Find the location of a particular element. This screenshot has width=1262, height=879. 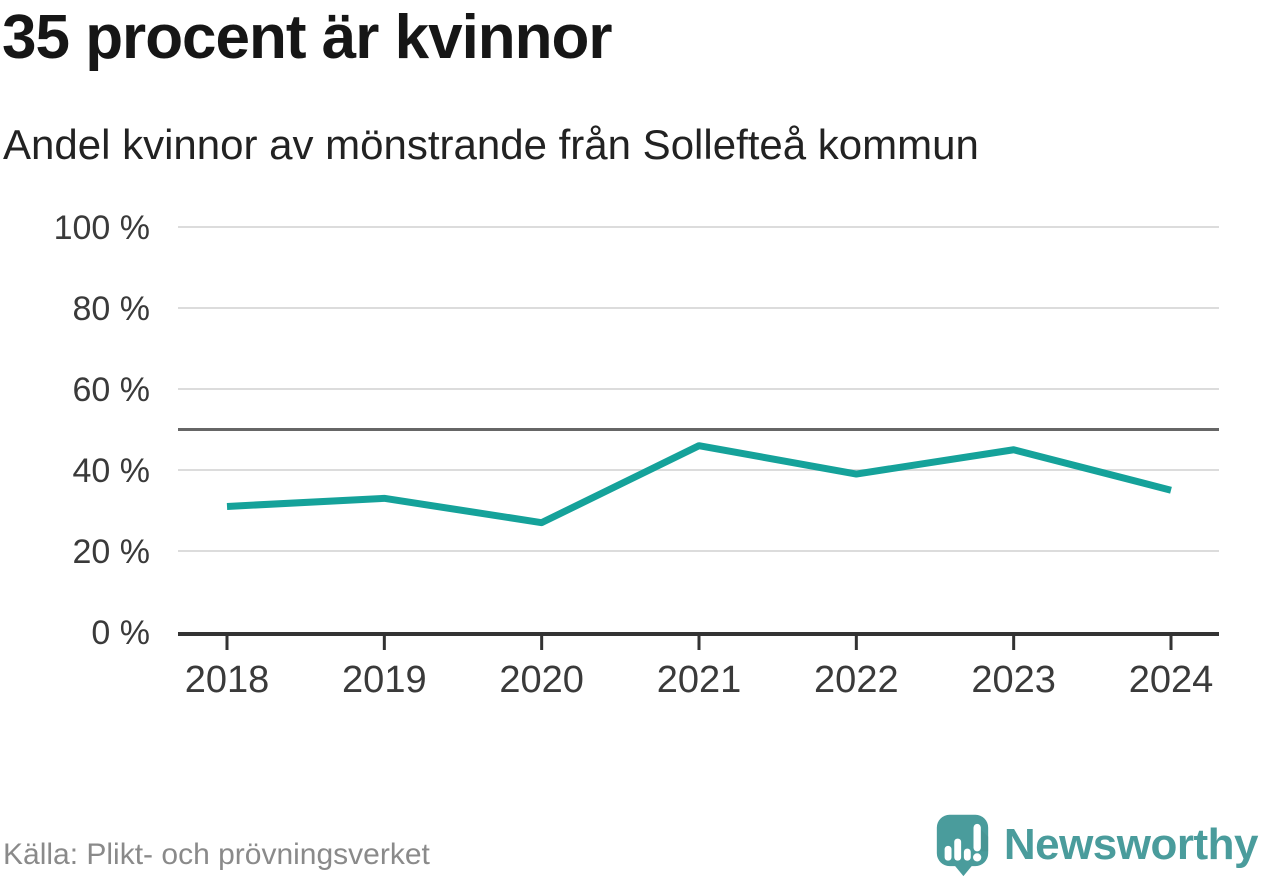

newsworthy-speech-bubble-chart-icon is located at coordinates (962, 845).